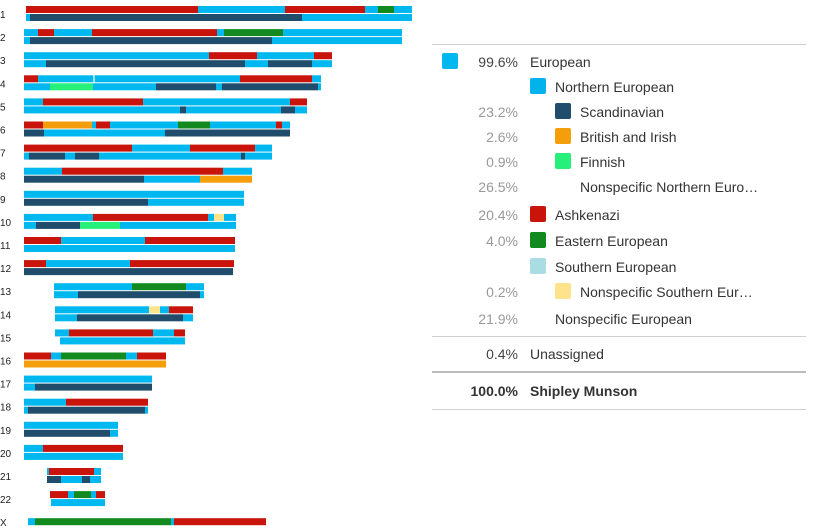  I want to click on chromosome-11: 11, so click(117, 244).